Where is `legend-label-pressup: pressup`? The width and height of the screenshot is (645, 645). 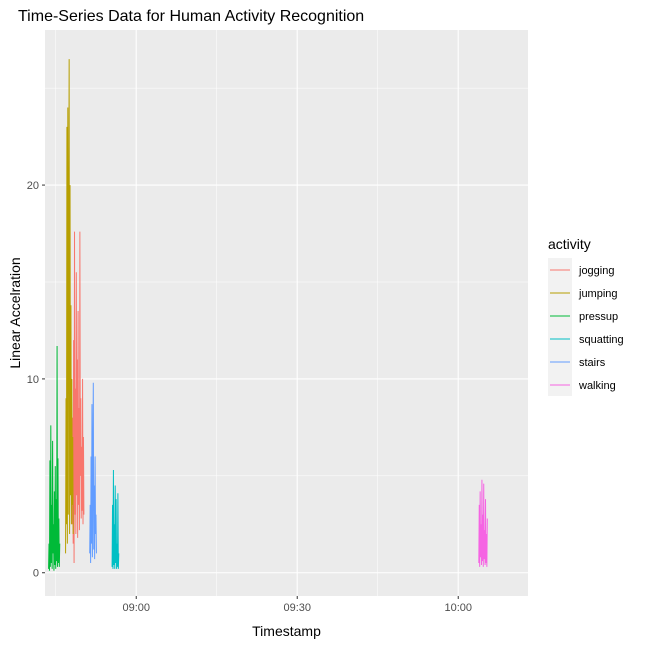
legend-label-pressup: pressup is located at coordinates (598, 317).